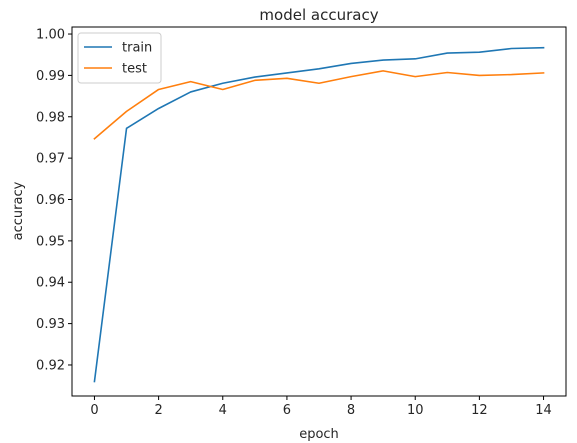 The height and width of the screenshot is (443, 577). What do you see at coordinates (50, 117) in the screenshot?
I see `y-tick-label: 0.98` at bounding box center [50, 117].